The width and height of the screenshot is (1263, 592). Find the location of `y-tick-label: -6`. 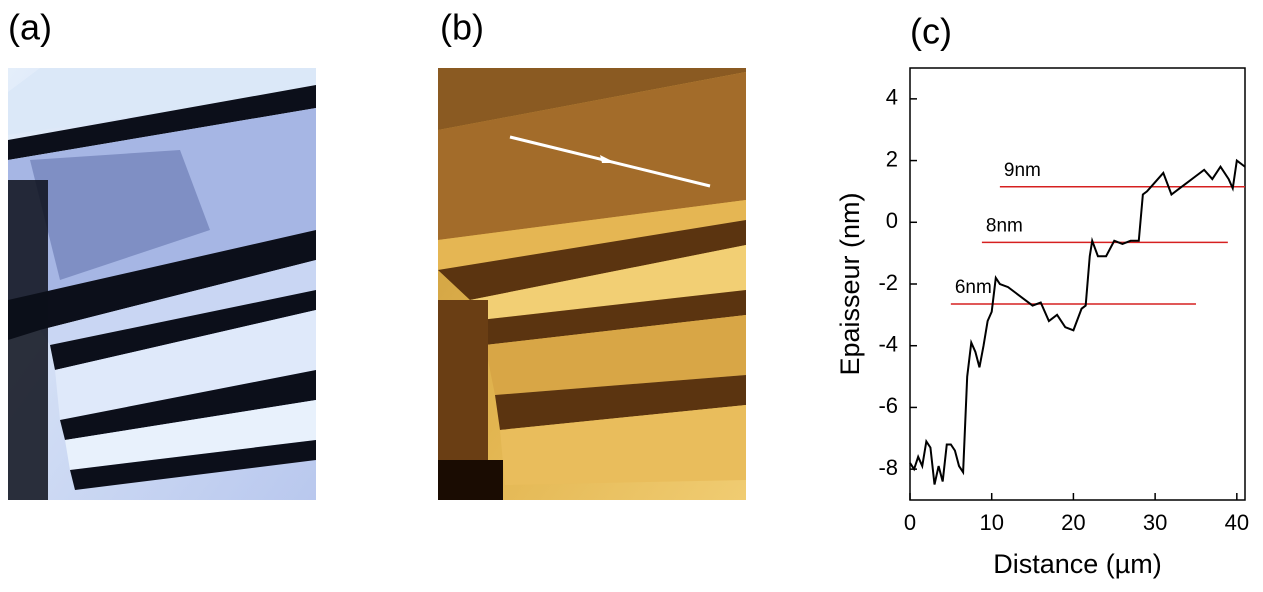

y-tick-label: -6 is located at coordinates (888, 405).